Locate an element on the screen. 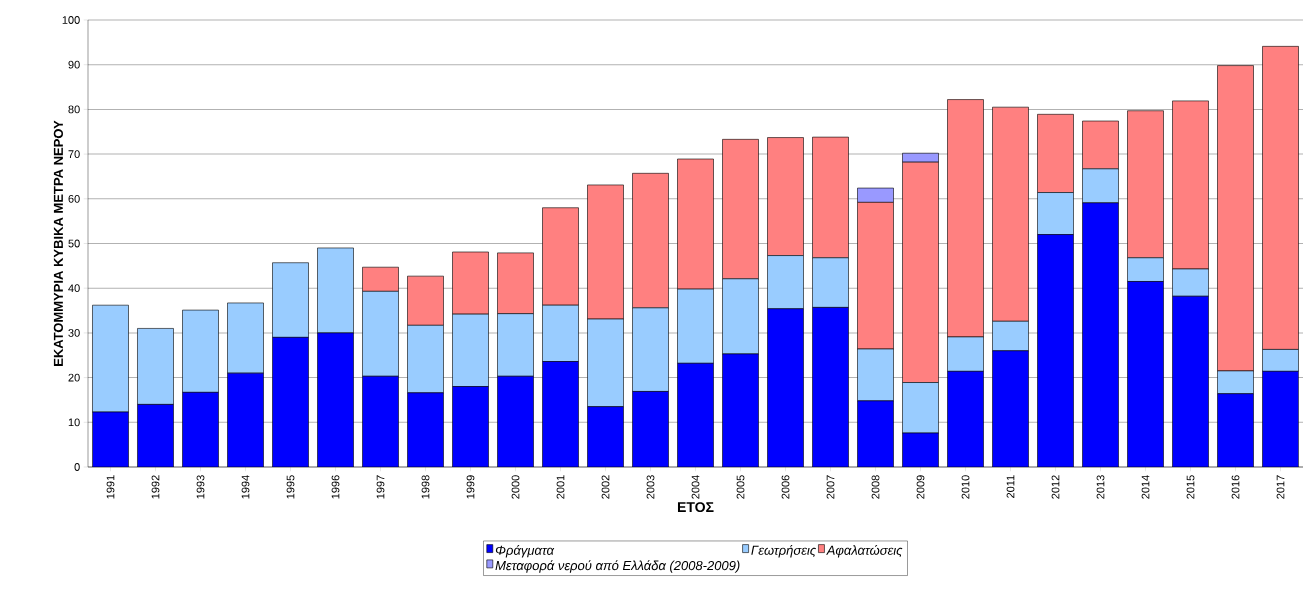 The image size is (1304, 600). x-tick-label: 1995 is located at coordinates (290, 487).